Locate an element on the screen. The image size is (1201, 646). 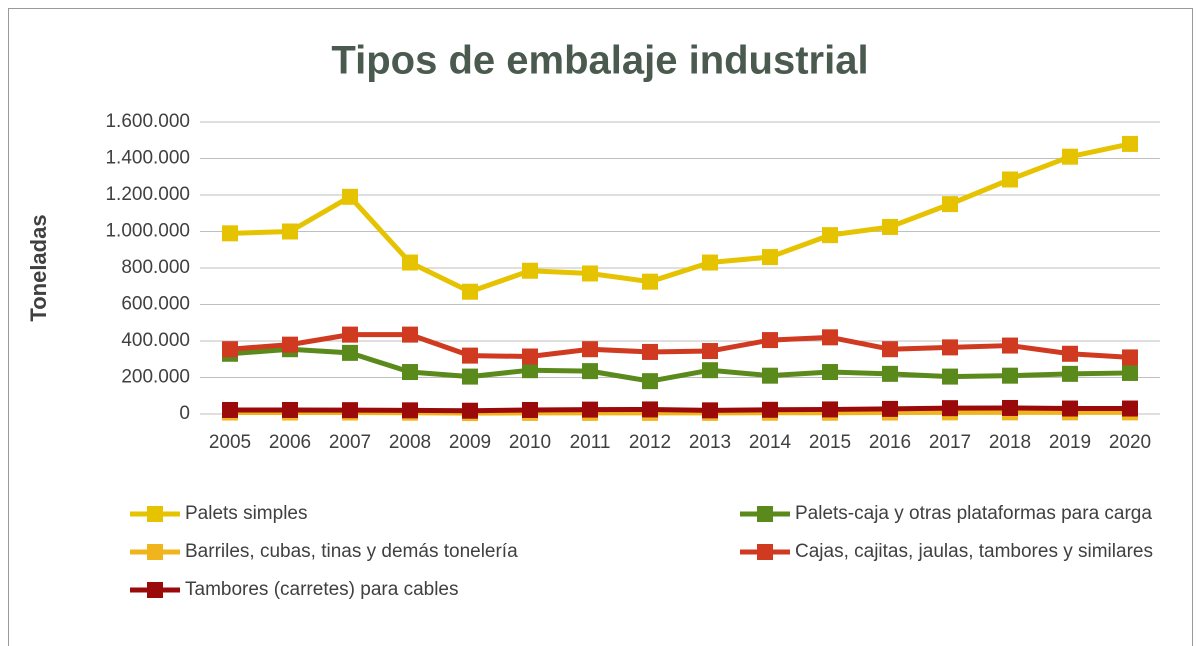
chart-title: Tipos de embalaje industrial is located at coordinates (599, 61).